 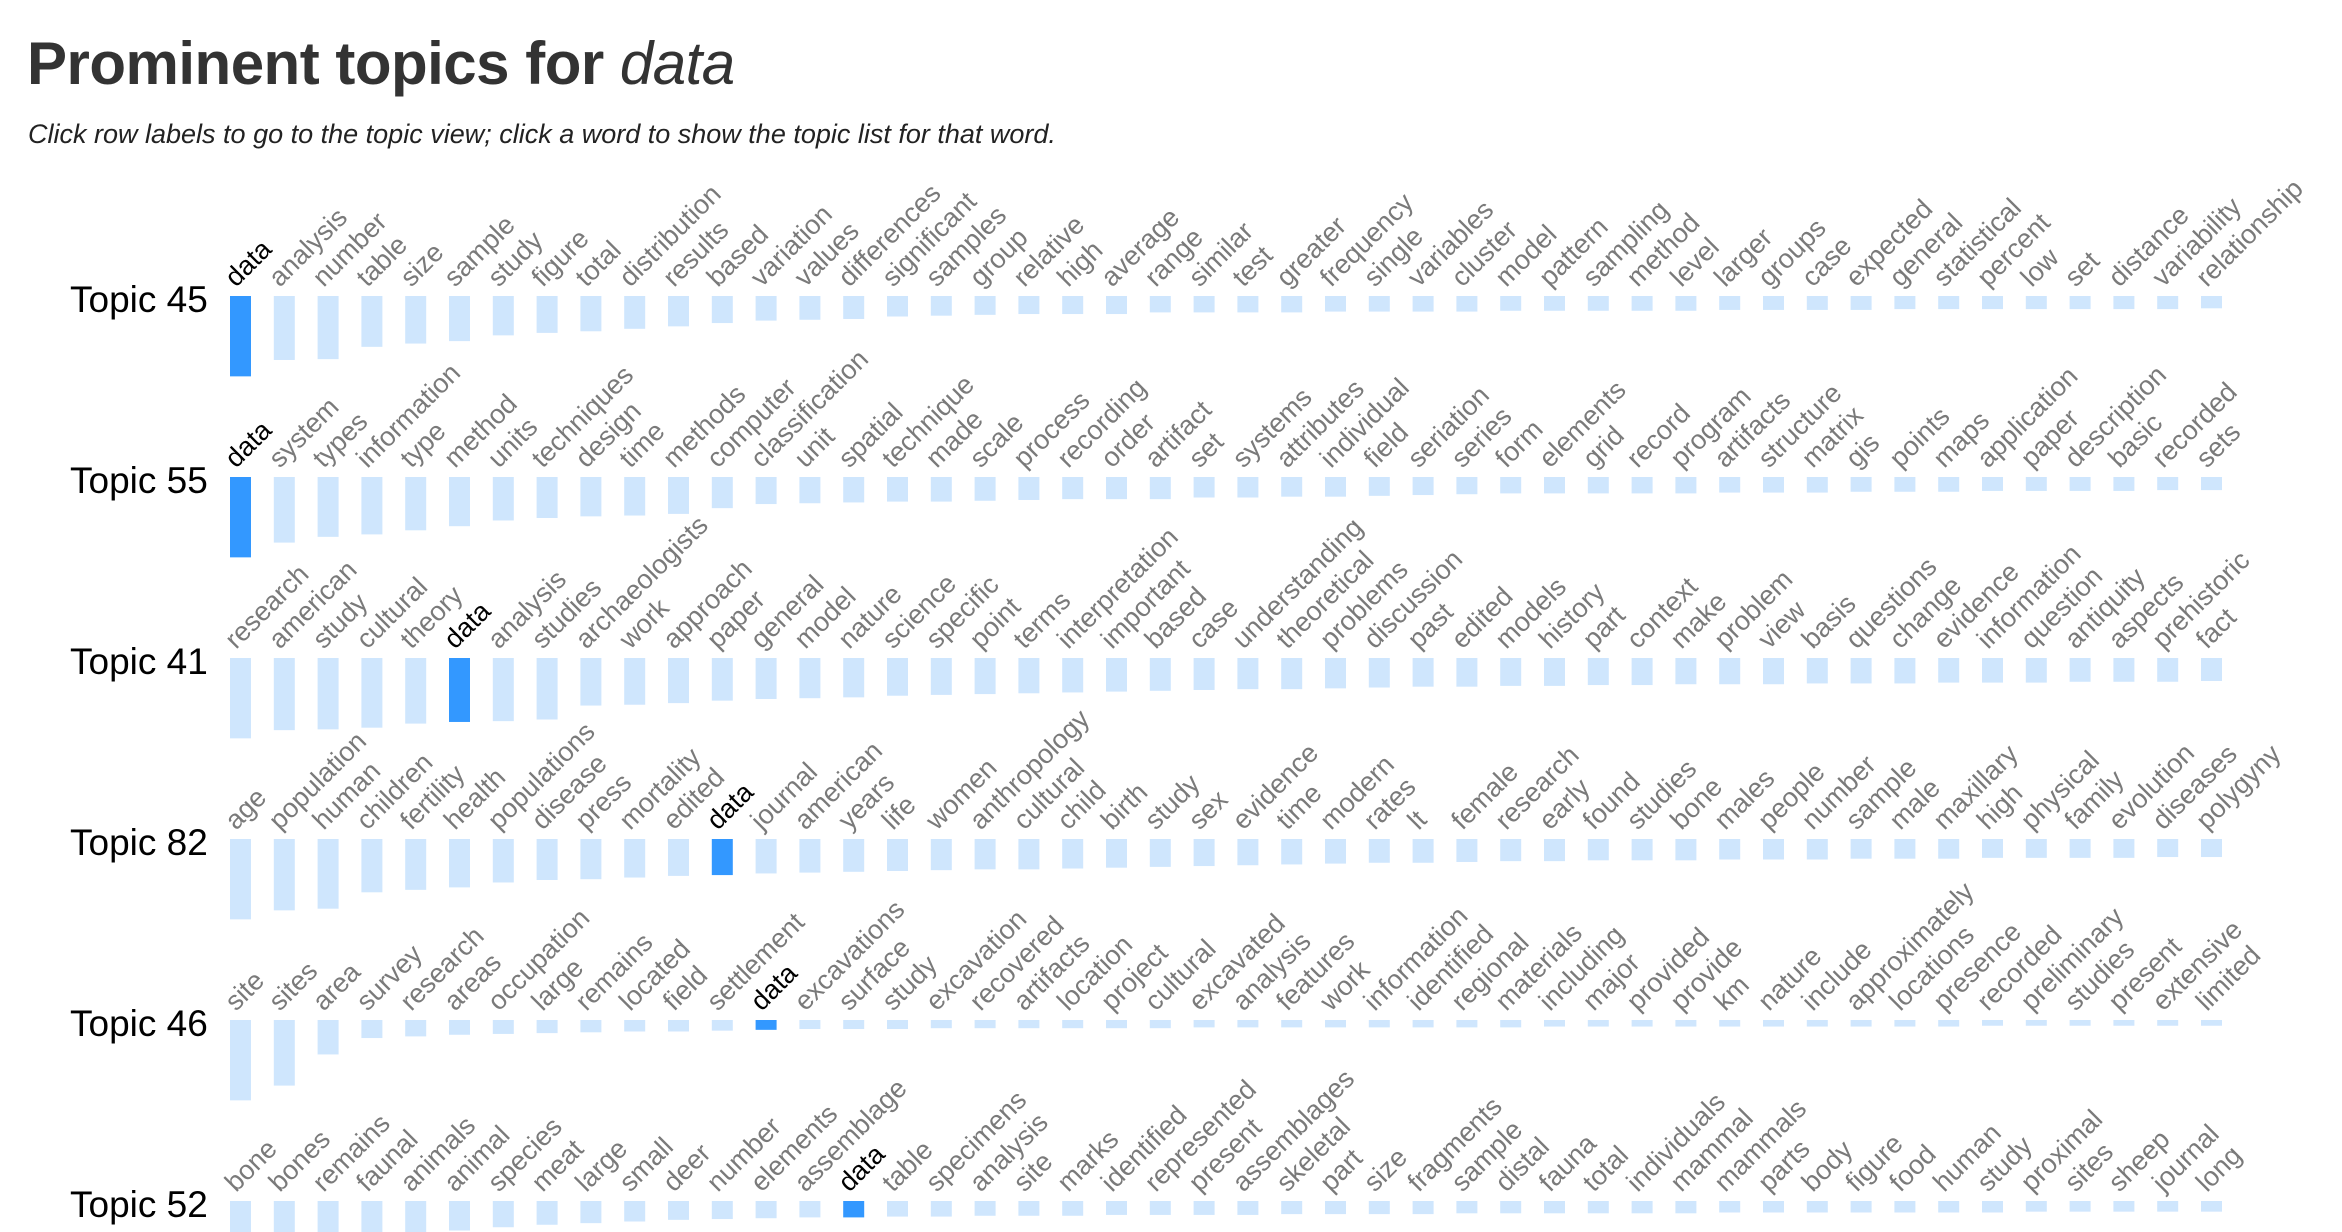 I want to click on topic-word: age, so click(x=245, y=808).